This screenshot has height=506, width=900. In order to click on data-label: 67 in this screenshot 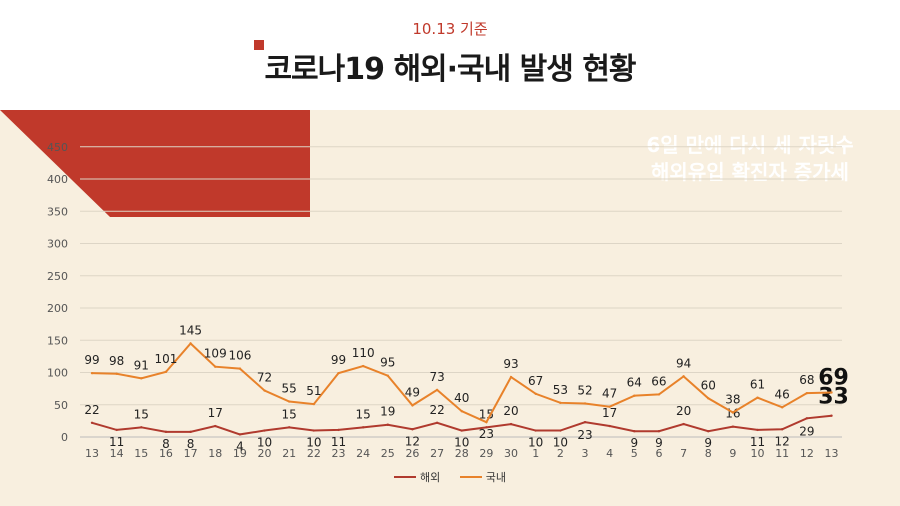, I will do `click(535, 381)`.